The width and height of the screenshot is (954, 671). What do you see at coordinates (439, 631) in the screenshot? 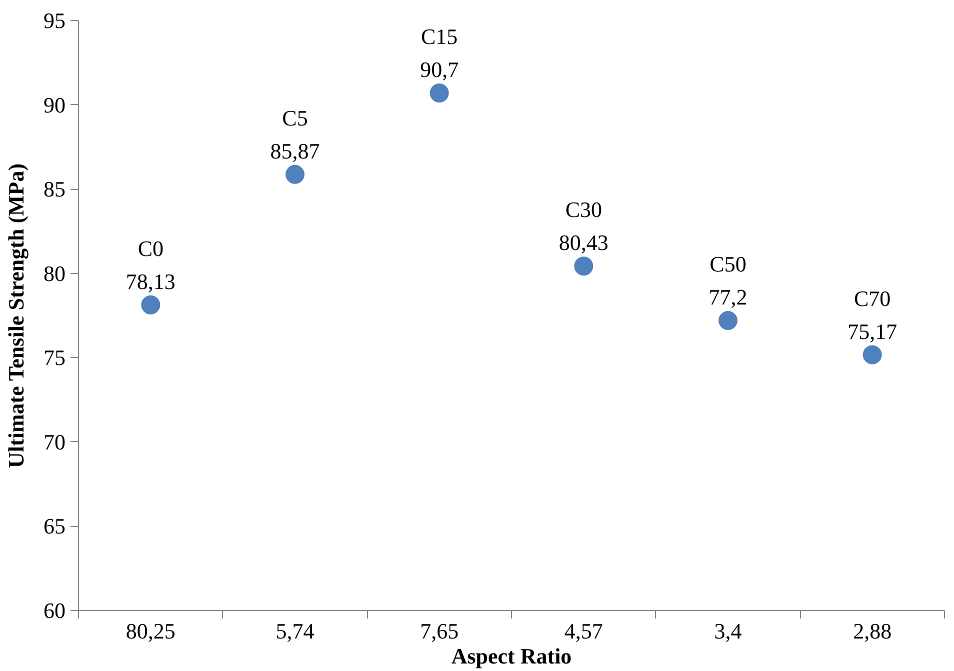
I see `x-tick-label: 7,65` at bounding box center [439, 631].